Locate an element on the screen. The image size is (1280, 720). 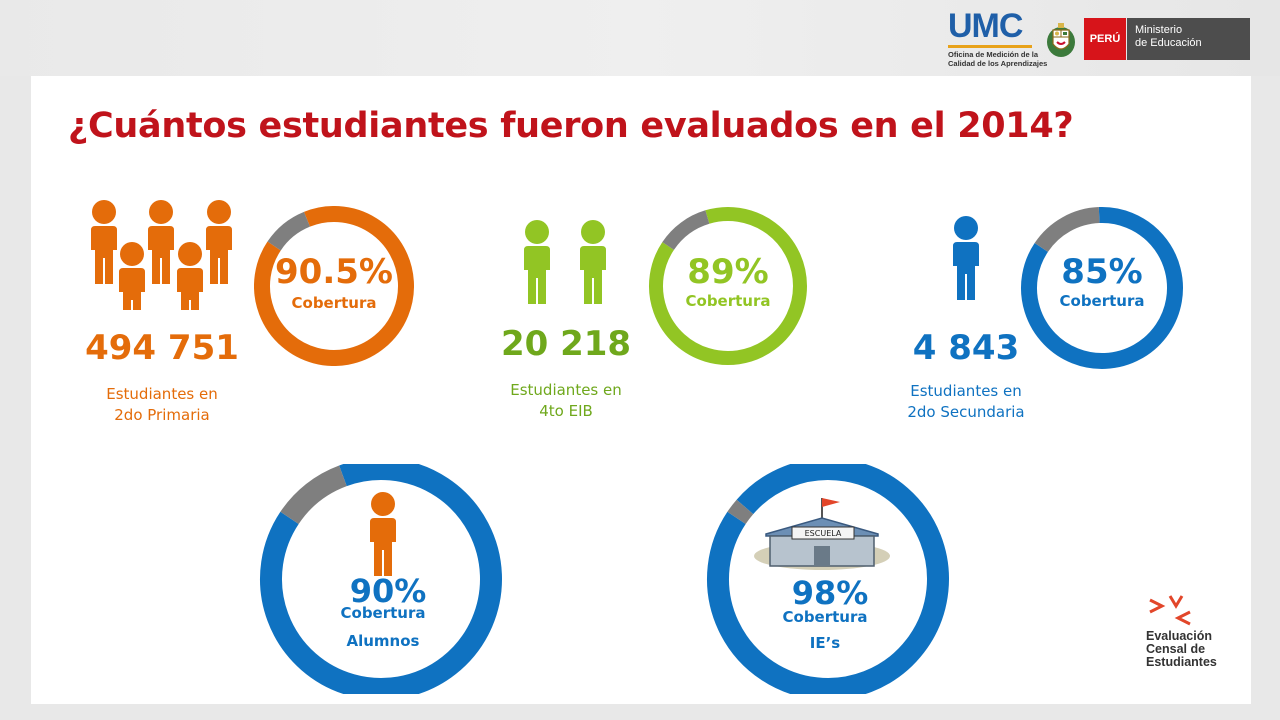
count-primaria: 494 751 is located at coordinates (162, 348).